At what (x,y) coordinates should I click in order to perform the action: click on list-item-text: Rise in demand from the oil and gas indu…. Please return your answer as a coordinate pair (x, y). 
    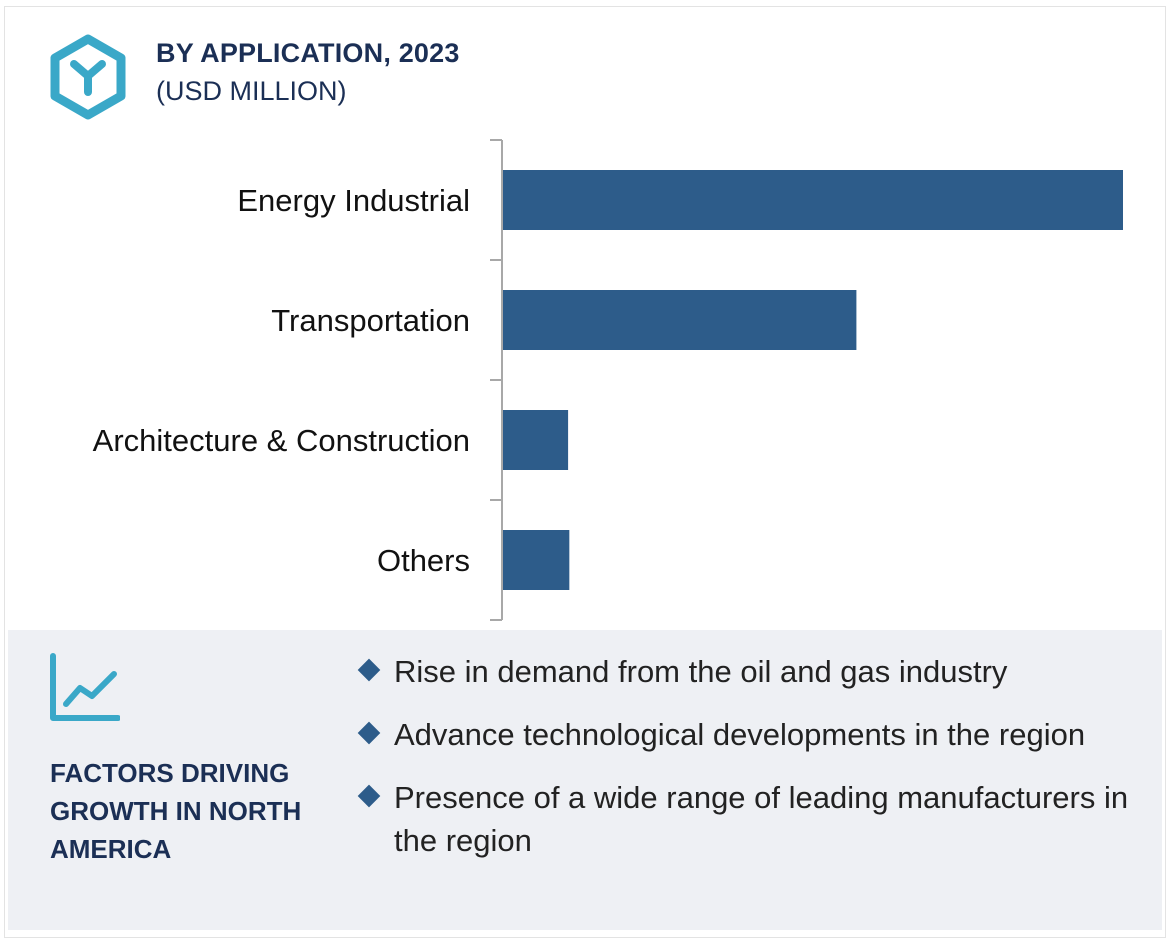
    Looking at the image, I should click on (701, 671).